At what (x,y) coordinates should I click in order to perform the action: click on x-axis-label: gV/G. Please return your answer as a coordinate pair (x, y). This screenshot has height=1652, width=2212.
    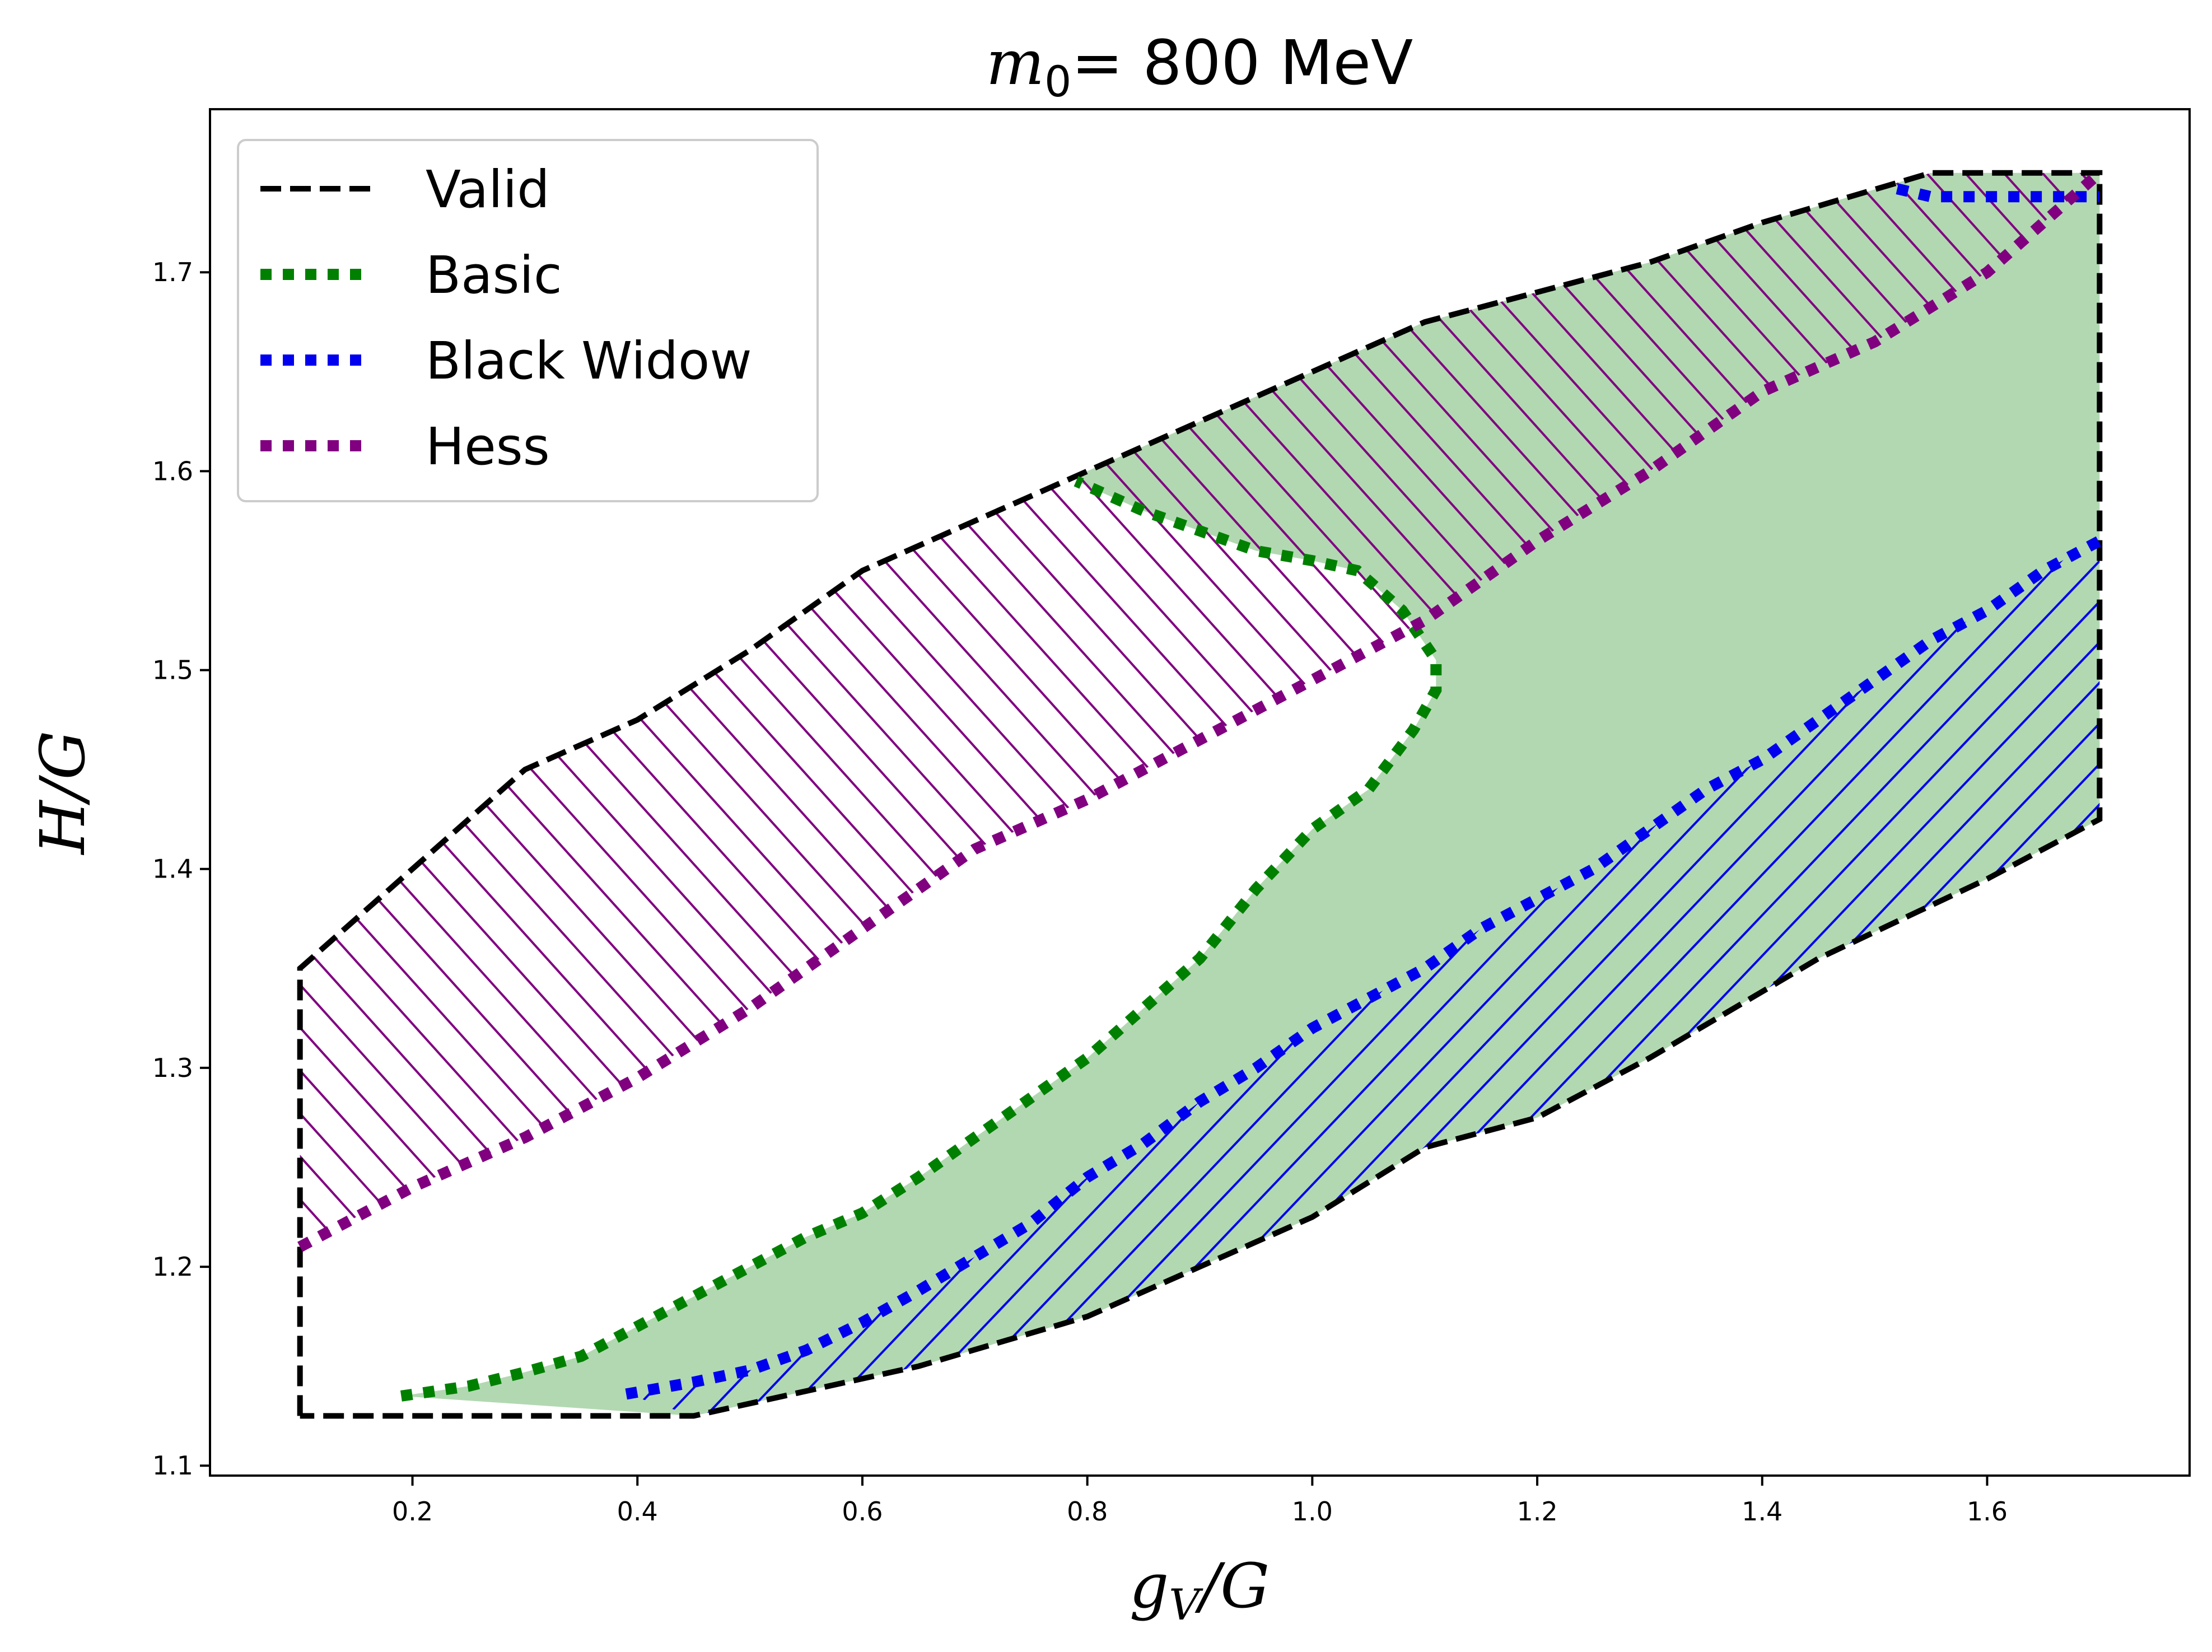
    Looking at the image, I should click on (1200, 1590).